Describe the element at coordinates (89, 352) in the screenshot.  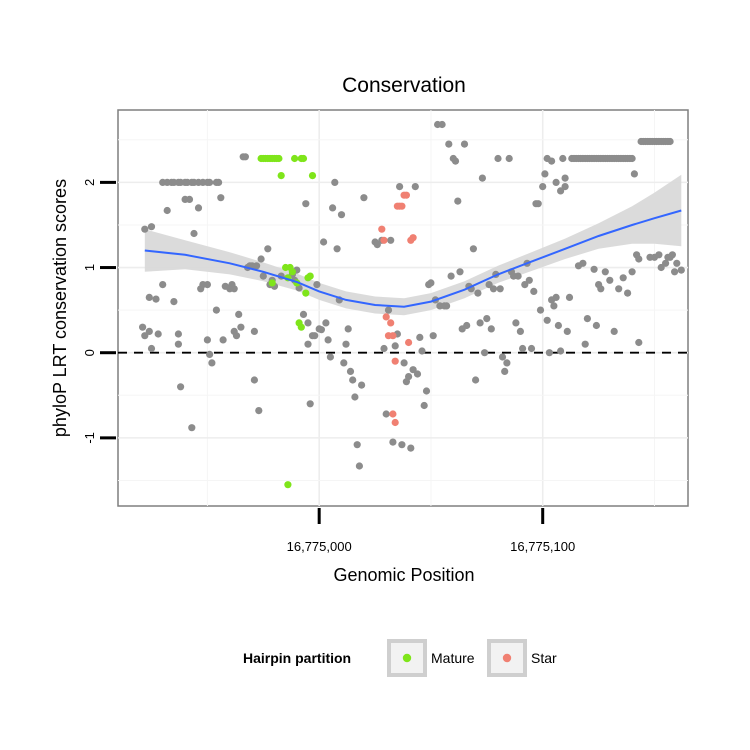
I see `y-tick-label: 0` at that location.